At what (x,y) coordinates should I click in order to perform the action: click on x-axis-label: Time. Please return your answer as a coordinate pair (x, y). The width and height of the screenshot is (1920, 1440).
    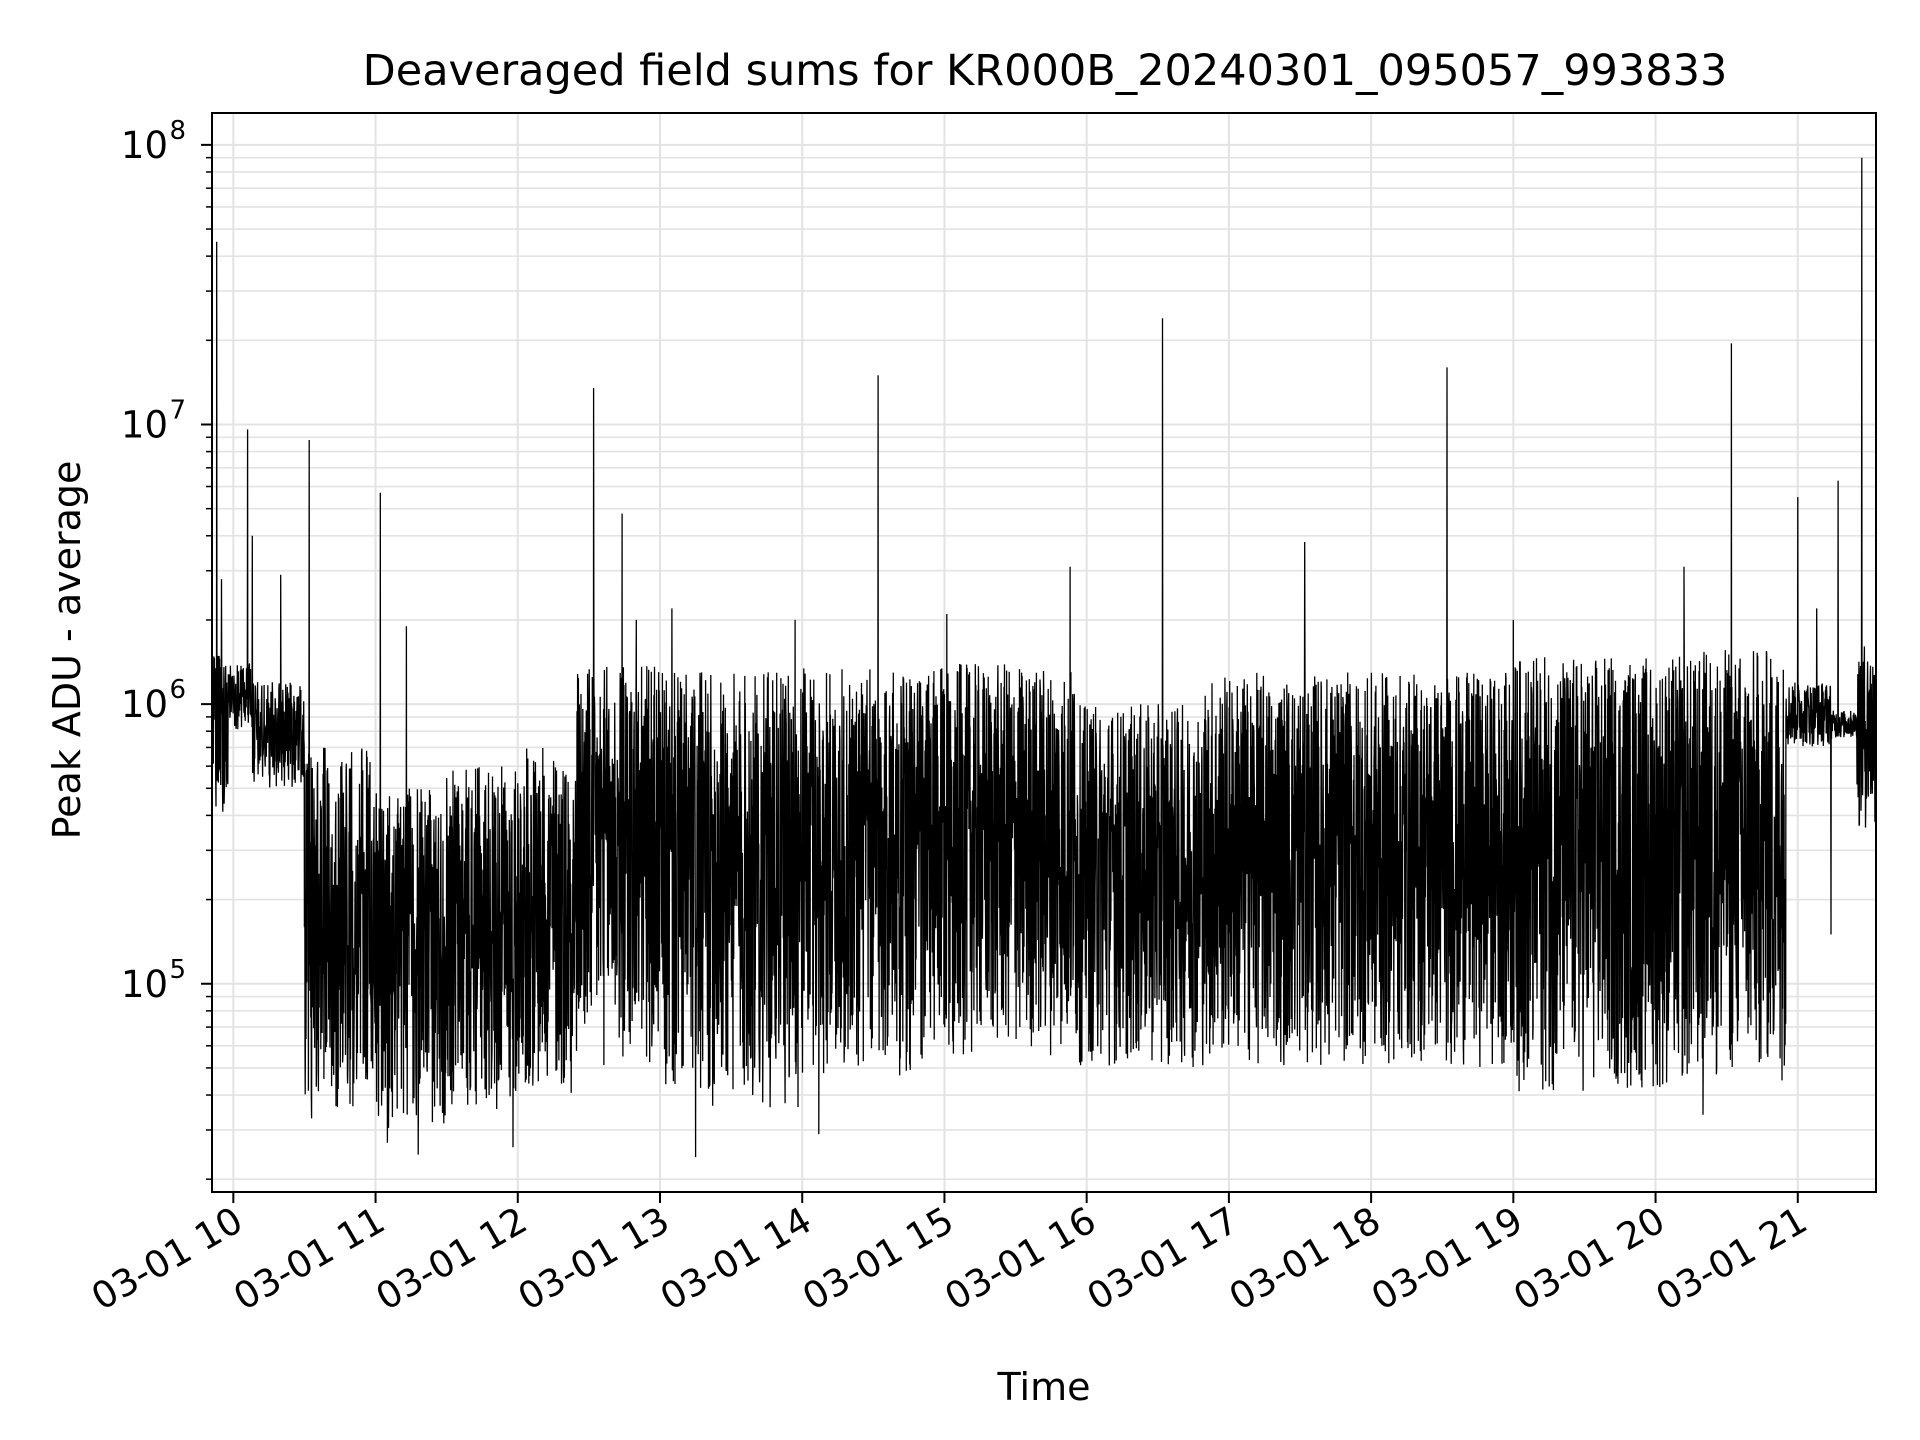
    Looking at the image, I should click on (1044, 1387).